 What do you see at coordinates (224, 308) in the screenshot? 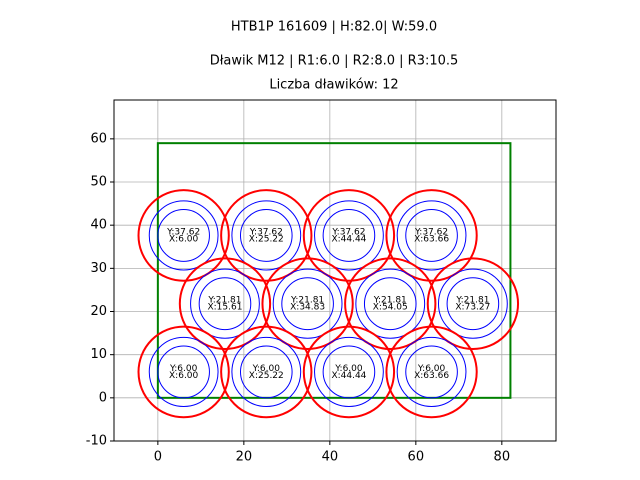
I see `x-label: X:15.61` at bounding box center [224, 308].